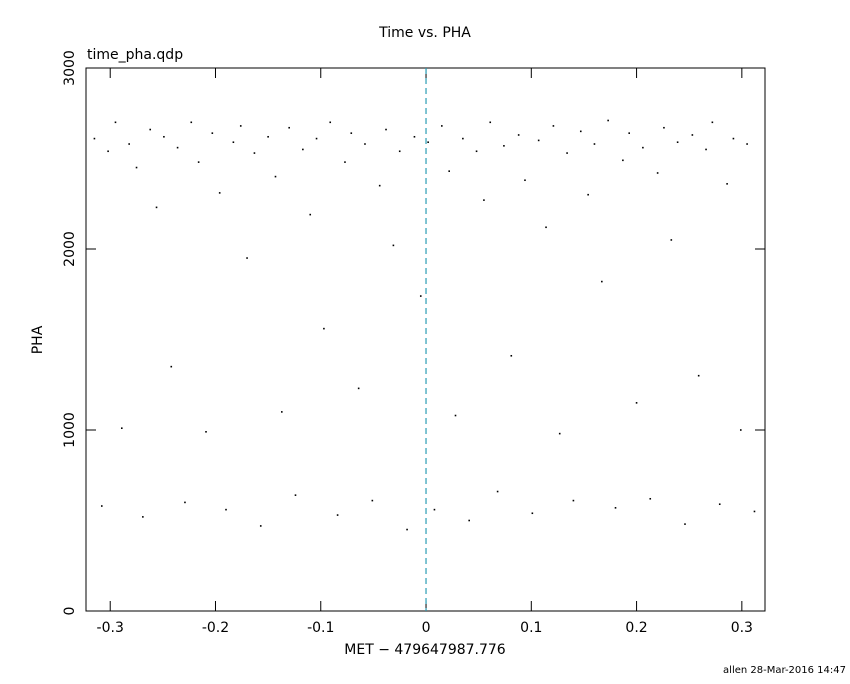 This screenshot has width=850, height=684. I want to click on y-tick-label: 3000, so click(70, 68).